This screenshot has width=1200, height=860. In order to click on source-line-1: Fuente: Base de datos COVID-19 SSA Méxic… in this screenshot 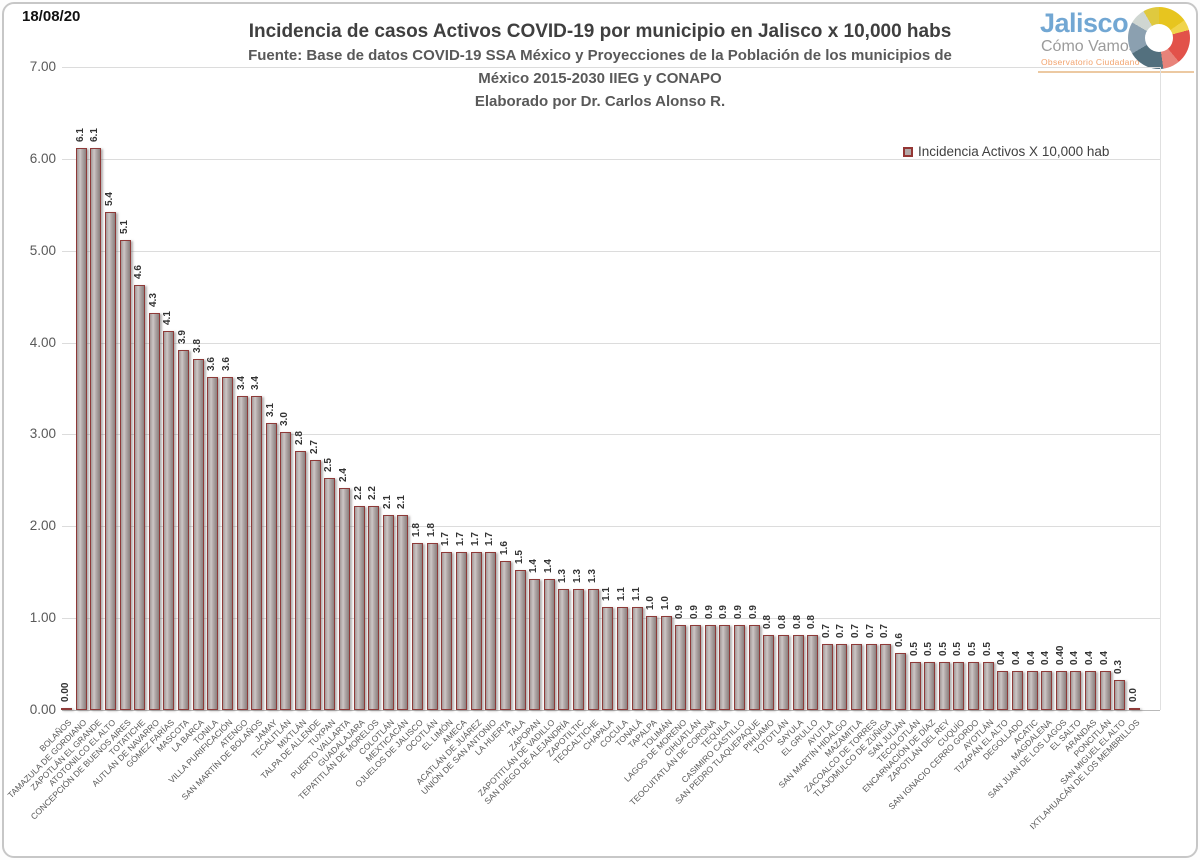, I will do `click(600, 55)`.